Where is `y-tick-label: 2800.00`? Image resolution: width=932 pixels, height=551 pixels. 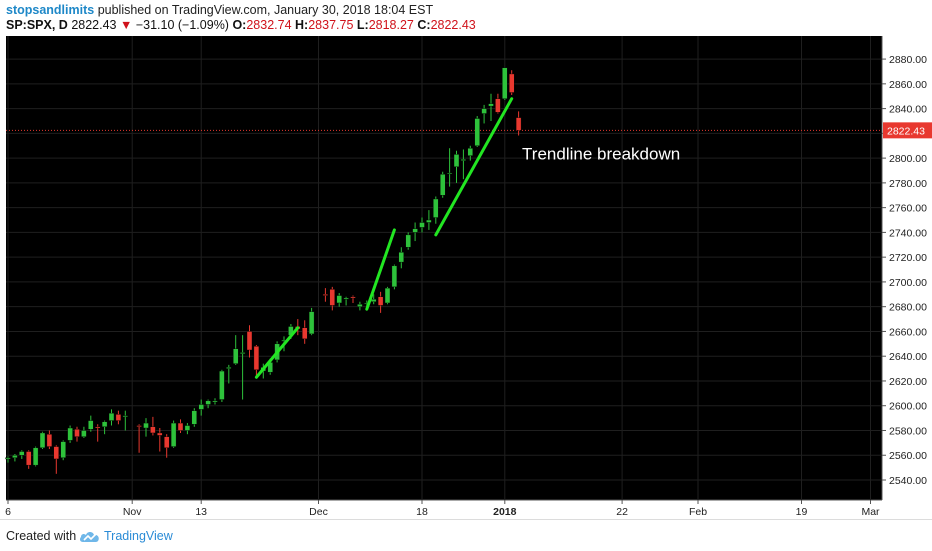
y-tick-label: 2800.00 is located at coordinates (908, 159).